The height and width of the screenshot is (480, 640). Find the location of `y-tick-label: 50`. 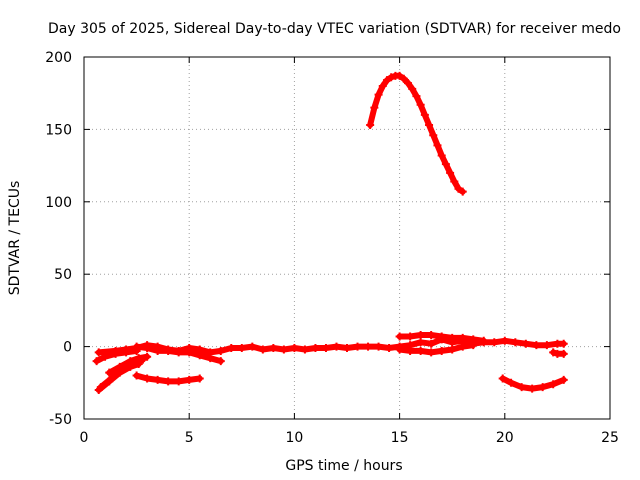

y-tick-label: 50 is located at coordinates (63, 275).